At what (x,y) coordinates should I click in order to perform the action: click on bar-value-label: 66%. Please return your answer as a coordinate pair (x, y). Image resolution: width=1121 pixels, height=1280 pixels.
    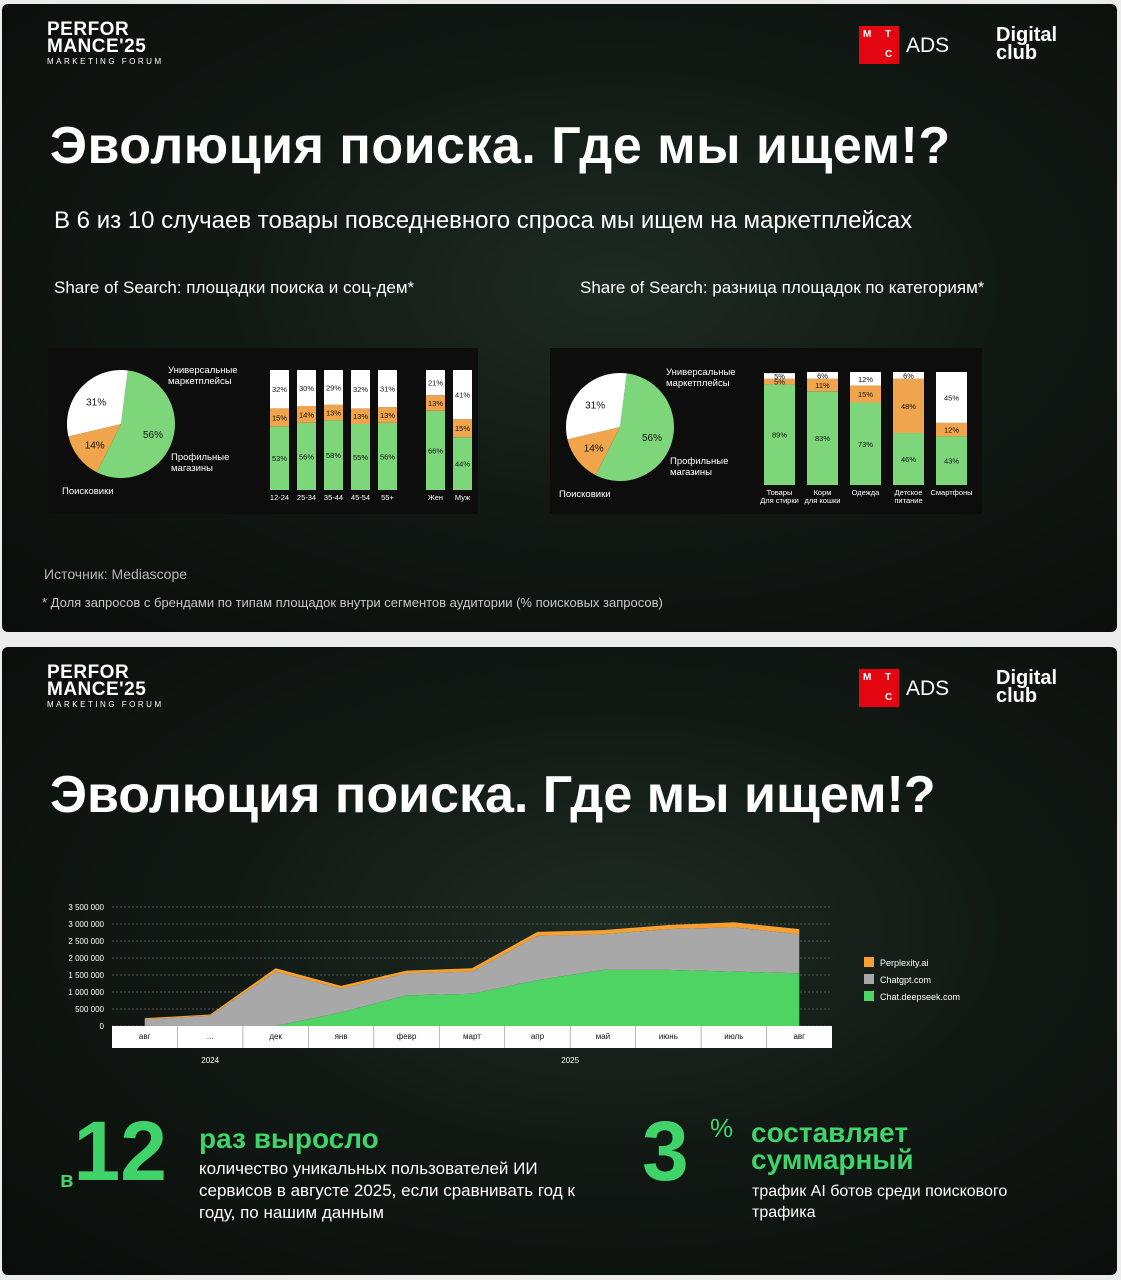
    Looking at the image, I should click on (435, 450).